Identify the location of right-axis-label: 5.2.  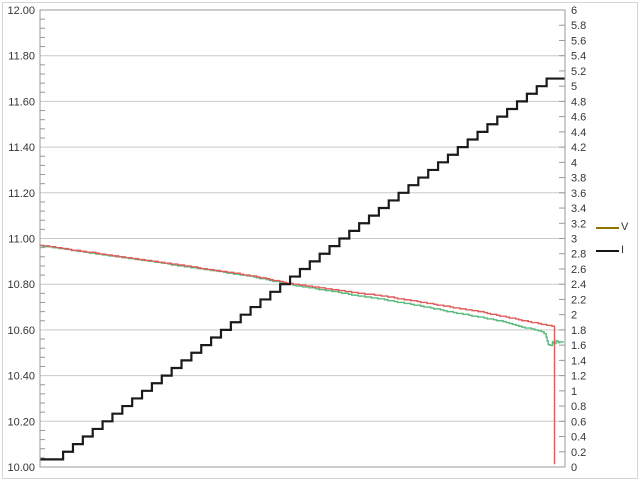
(578, 72).